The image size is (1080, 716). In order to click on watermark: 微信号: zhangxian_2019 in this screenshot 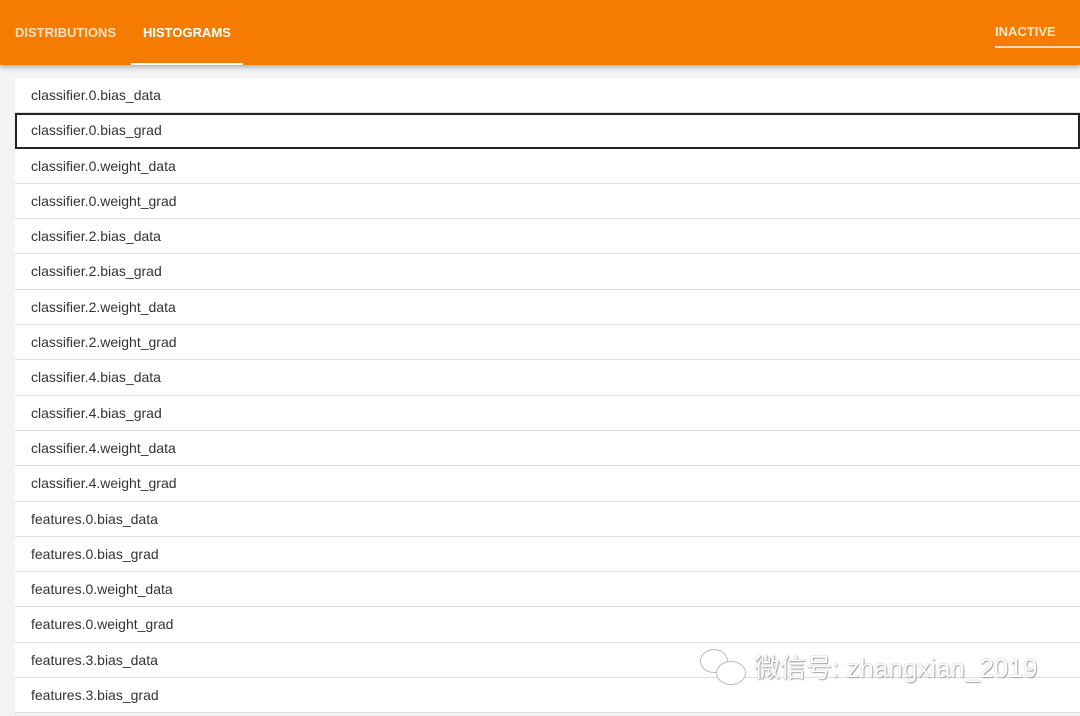, I will do `click(868, 666)`.